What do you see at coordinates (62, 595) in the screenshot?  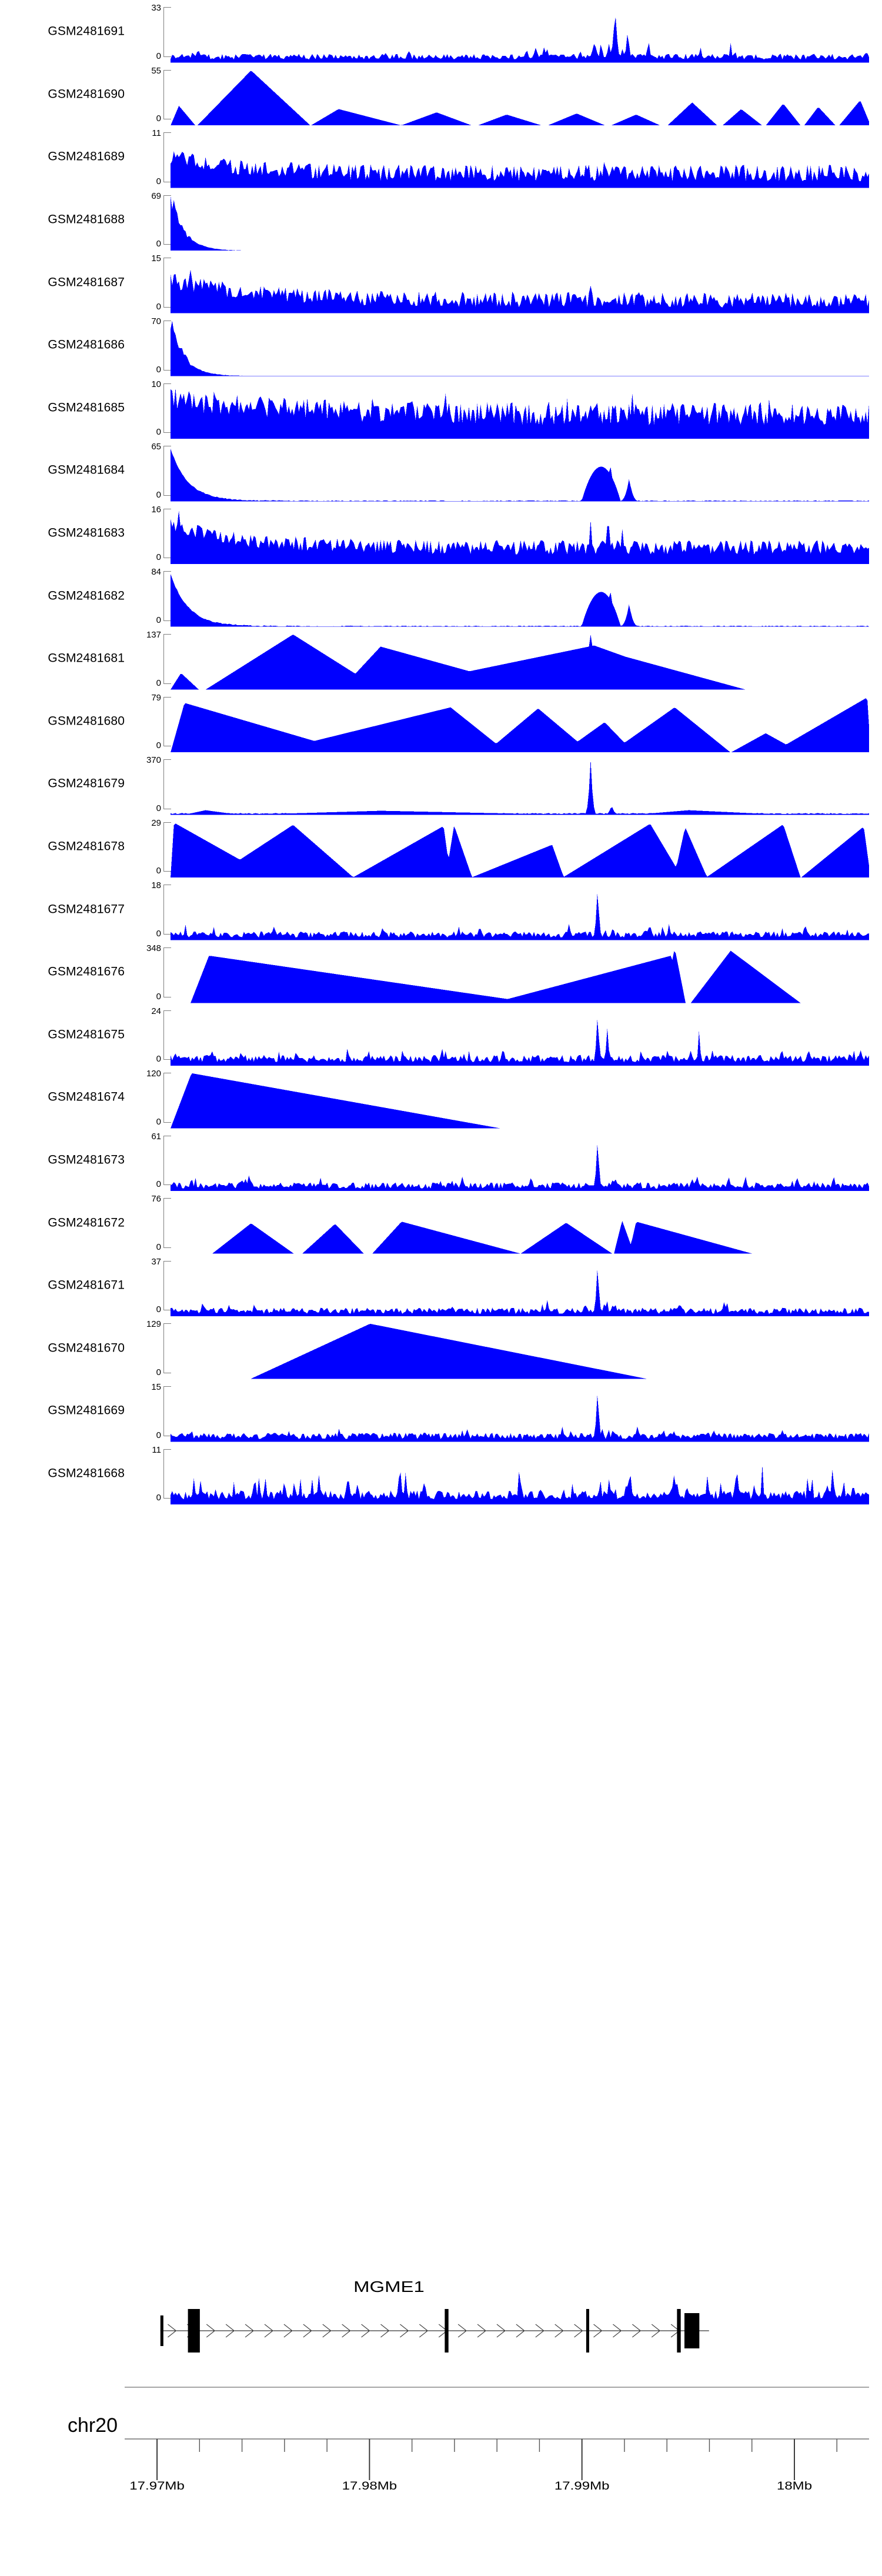 I see `track-label-cell: GSM2481682` at bounding box center [62, 595].